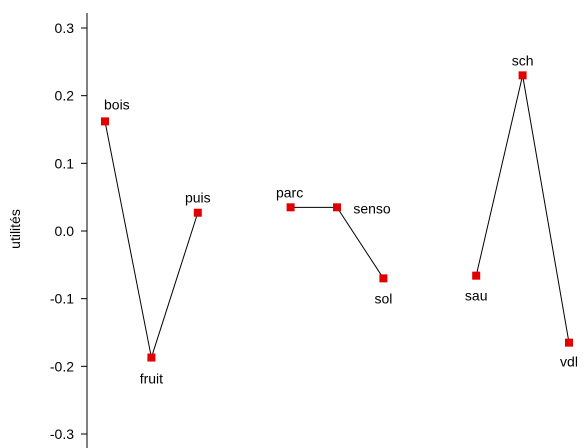 This screenshot has width=586, height=448. I want to click on data-point-senso, so click(337, 207).